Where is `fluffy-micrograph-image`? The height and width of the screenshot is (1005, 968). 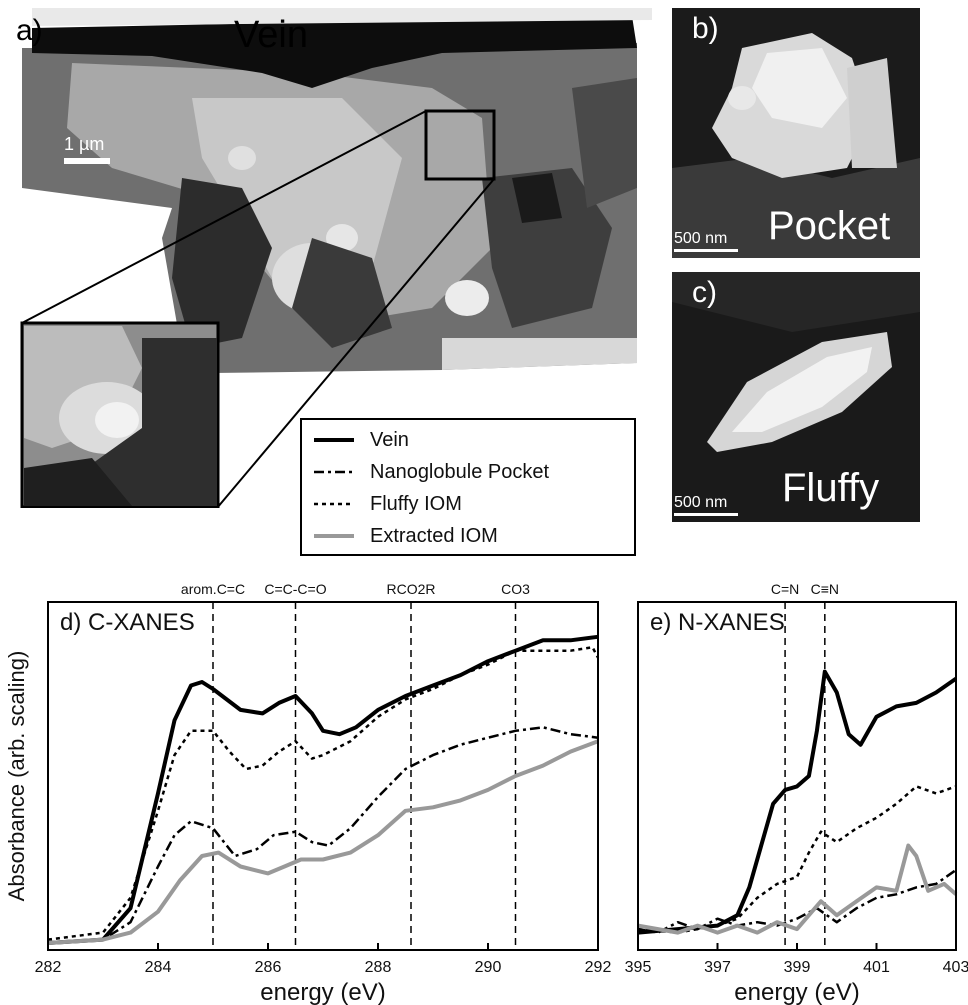
fluffy-micrograph-image is located at coordinates (796, 397).